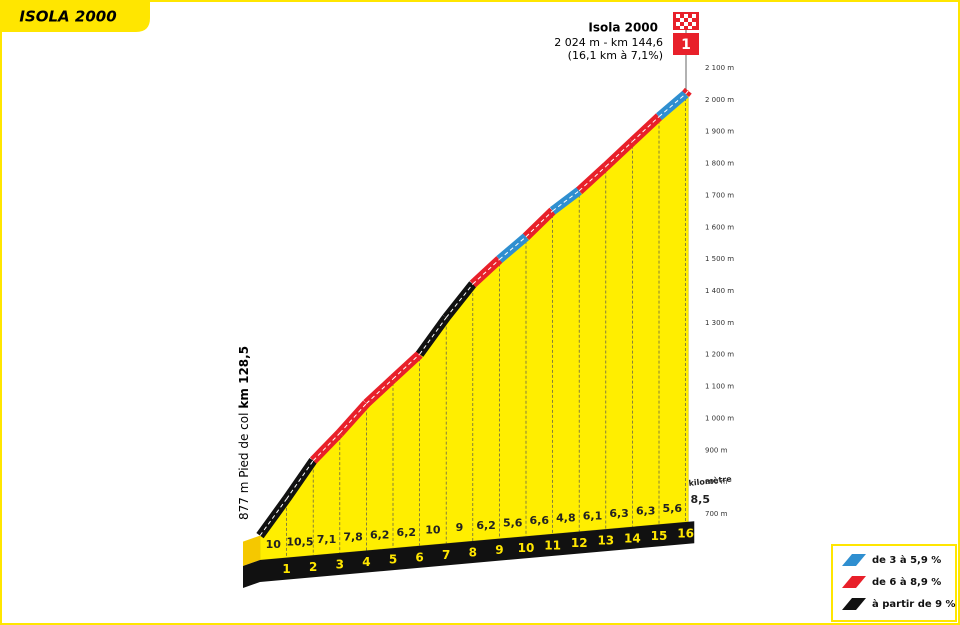  What do you see at coordinates (914, 604) in the screenshot?
I see `legend-label: à partir de 9 %` at bounding box center [914, 604].